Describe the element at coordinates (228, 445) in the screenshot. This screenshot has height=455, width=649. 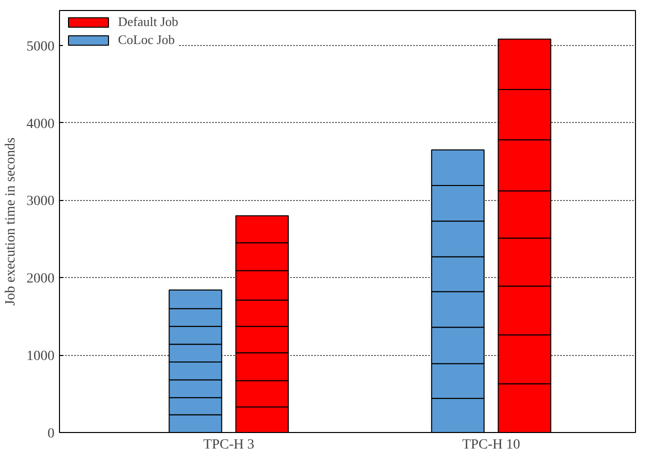
I see `x-tick-label: TPC-H 3` at that location.